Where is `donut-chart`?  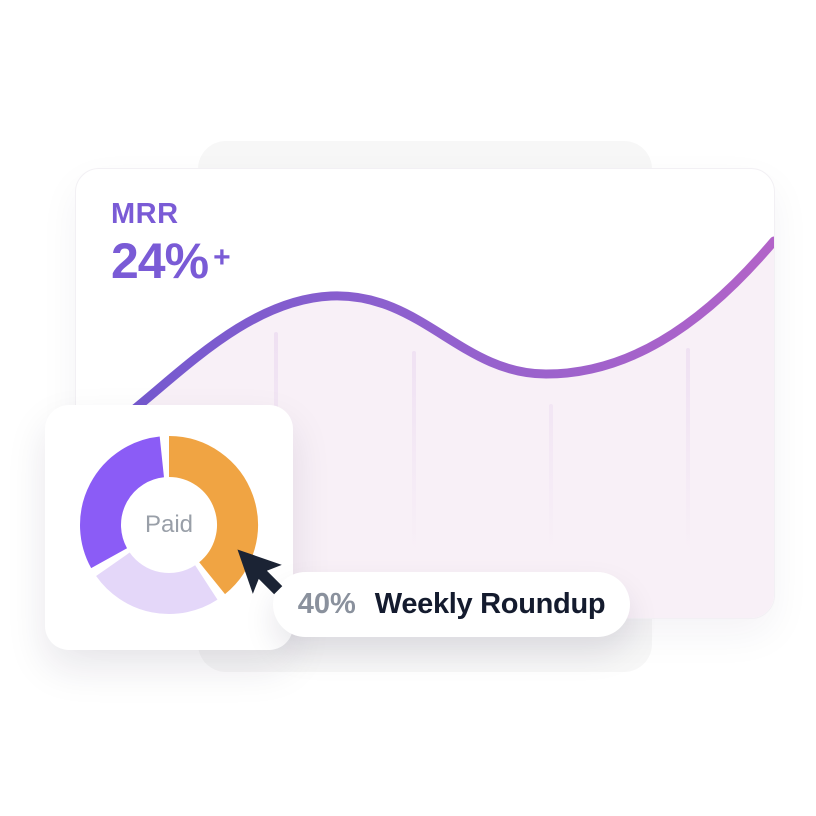
donut-chart is located at coordinates (169, 525).